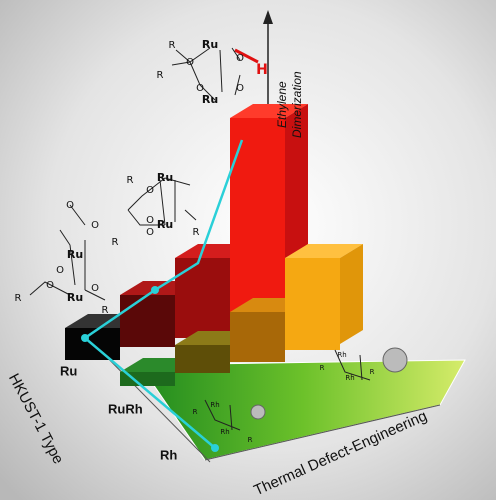 This screenshot has height=500, width=496. I want to click on row-label: RuRh, so click(125, 408).